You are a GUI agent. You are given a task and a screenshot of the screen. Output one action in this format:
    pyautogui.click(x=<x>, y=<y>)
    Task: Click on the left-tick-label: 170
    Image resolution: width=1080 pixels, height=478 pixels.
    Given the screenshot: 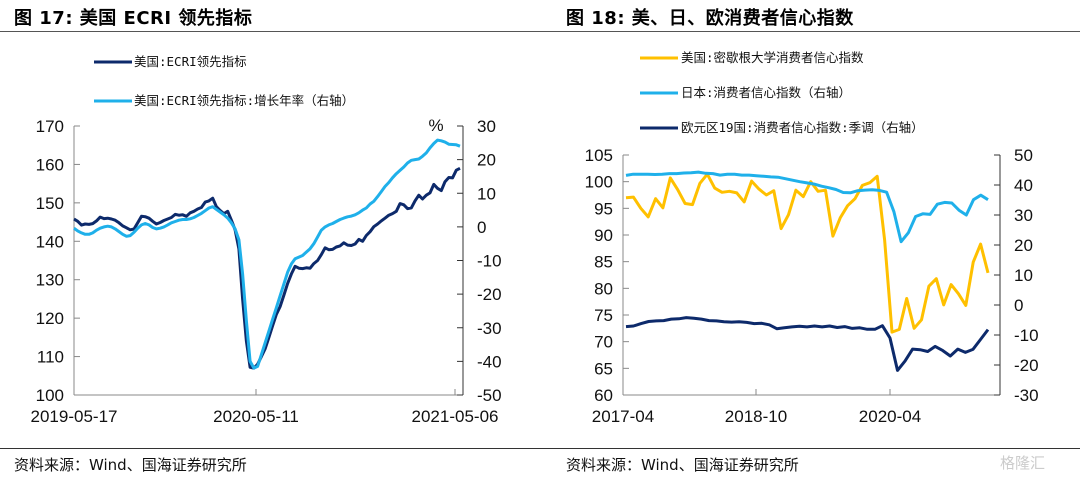 What is the action you would take?
    pyautogui.click(x=50, y=126)
    